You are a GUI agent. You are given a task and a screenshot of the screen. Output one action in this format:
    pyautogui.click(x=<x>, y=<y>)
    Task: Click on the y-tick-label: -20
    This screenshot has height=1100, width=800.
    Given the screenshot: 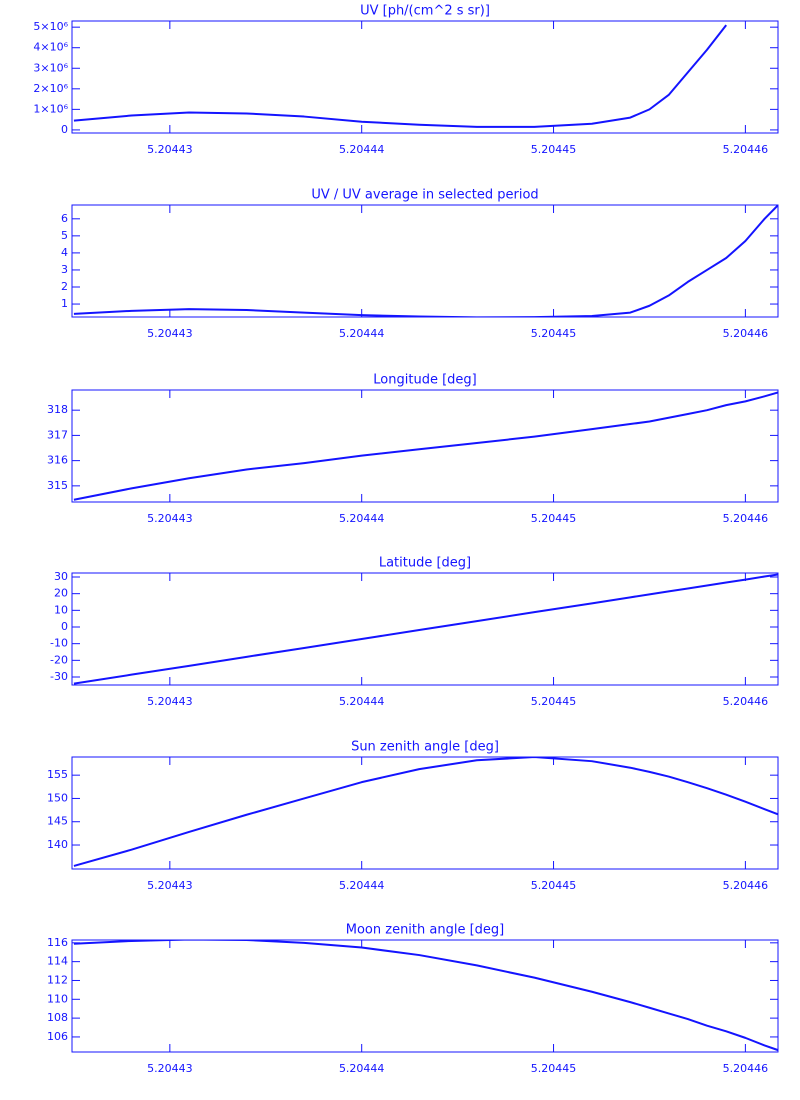 What is the action you would take?
    pyautogui.click(x=59, y=659)
    